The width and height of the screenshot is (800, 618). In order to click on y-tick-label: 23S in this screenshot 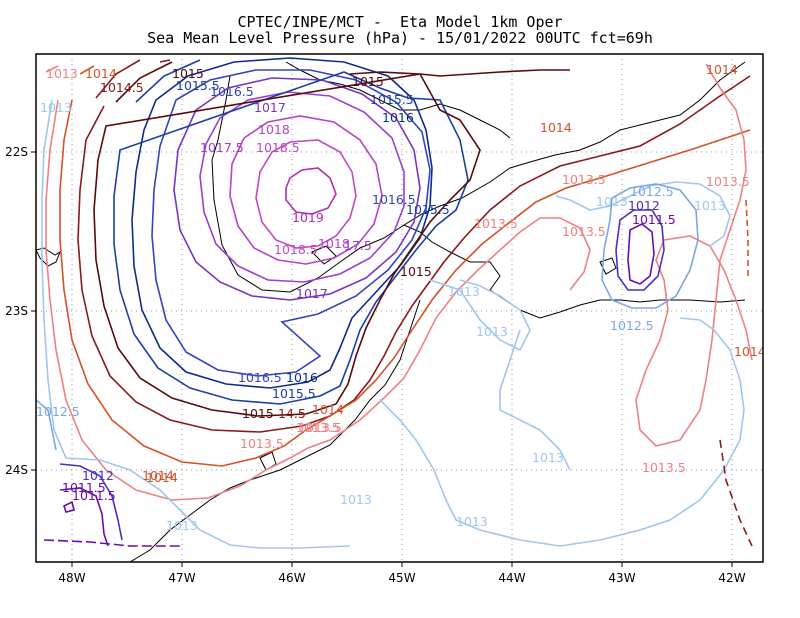, I will do `click(16, 311)`.